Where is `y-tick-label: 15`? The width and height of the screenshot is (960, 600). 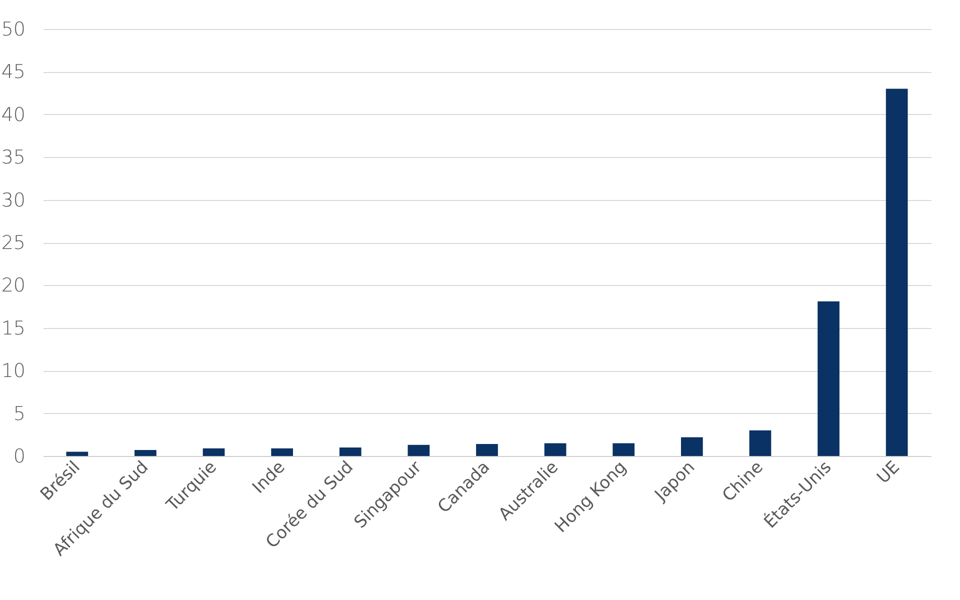
y-tick-label: 15 is located at coordinates (13, 328).